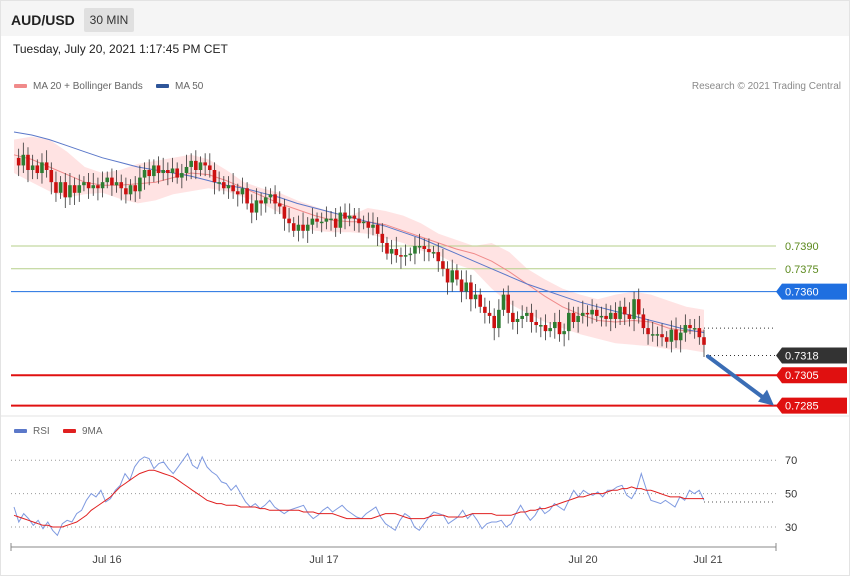 This screenshot has width=850, height=576. I want to click on forecast-arrow-head, so click(766, 397).